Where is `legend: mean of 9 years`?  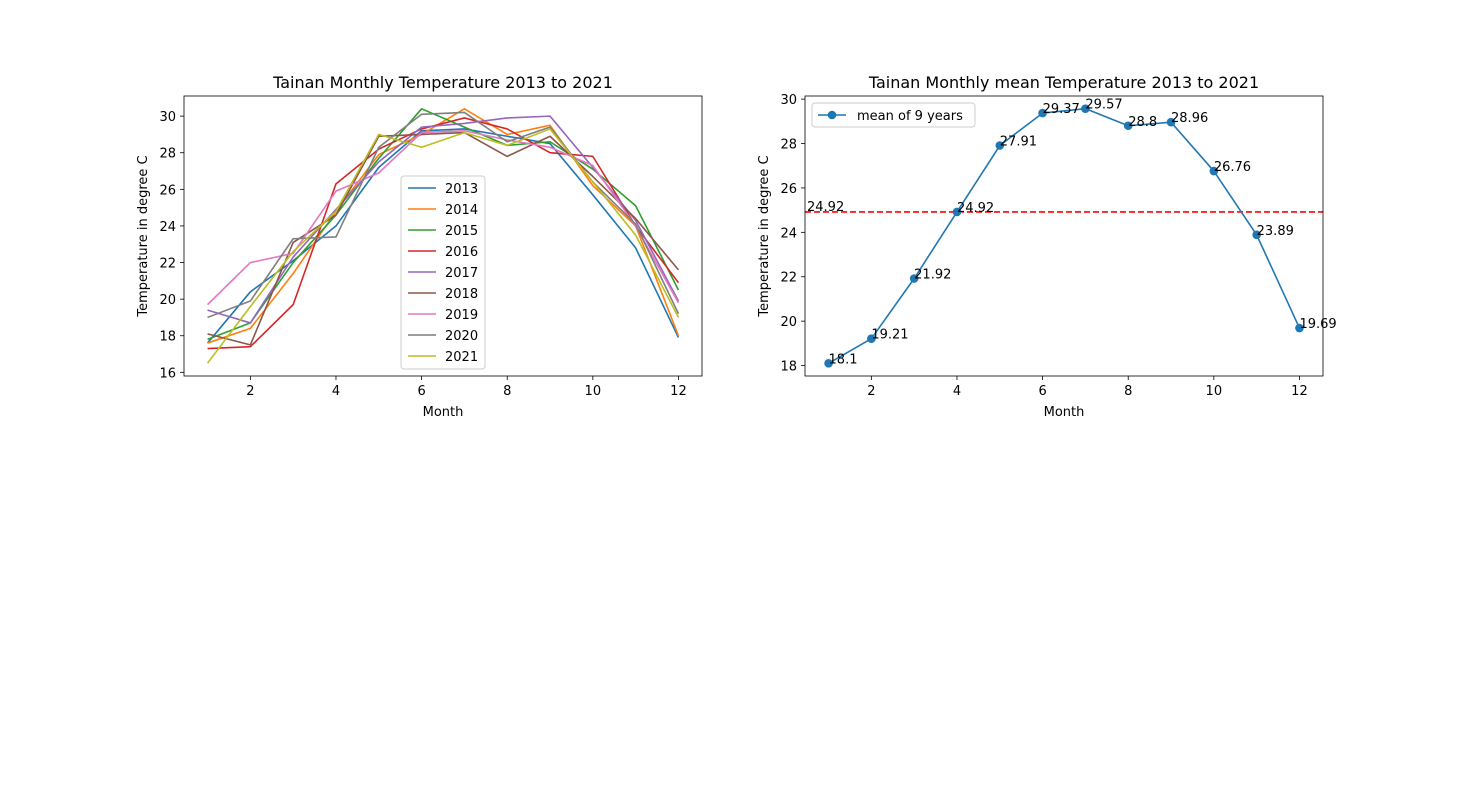
legend: mean of 9 years is located at coordinates (893, 115).